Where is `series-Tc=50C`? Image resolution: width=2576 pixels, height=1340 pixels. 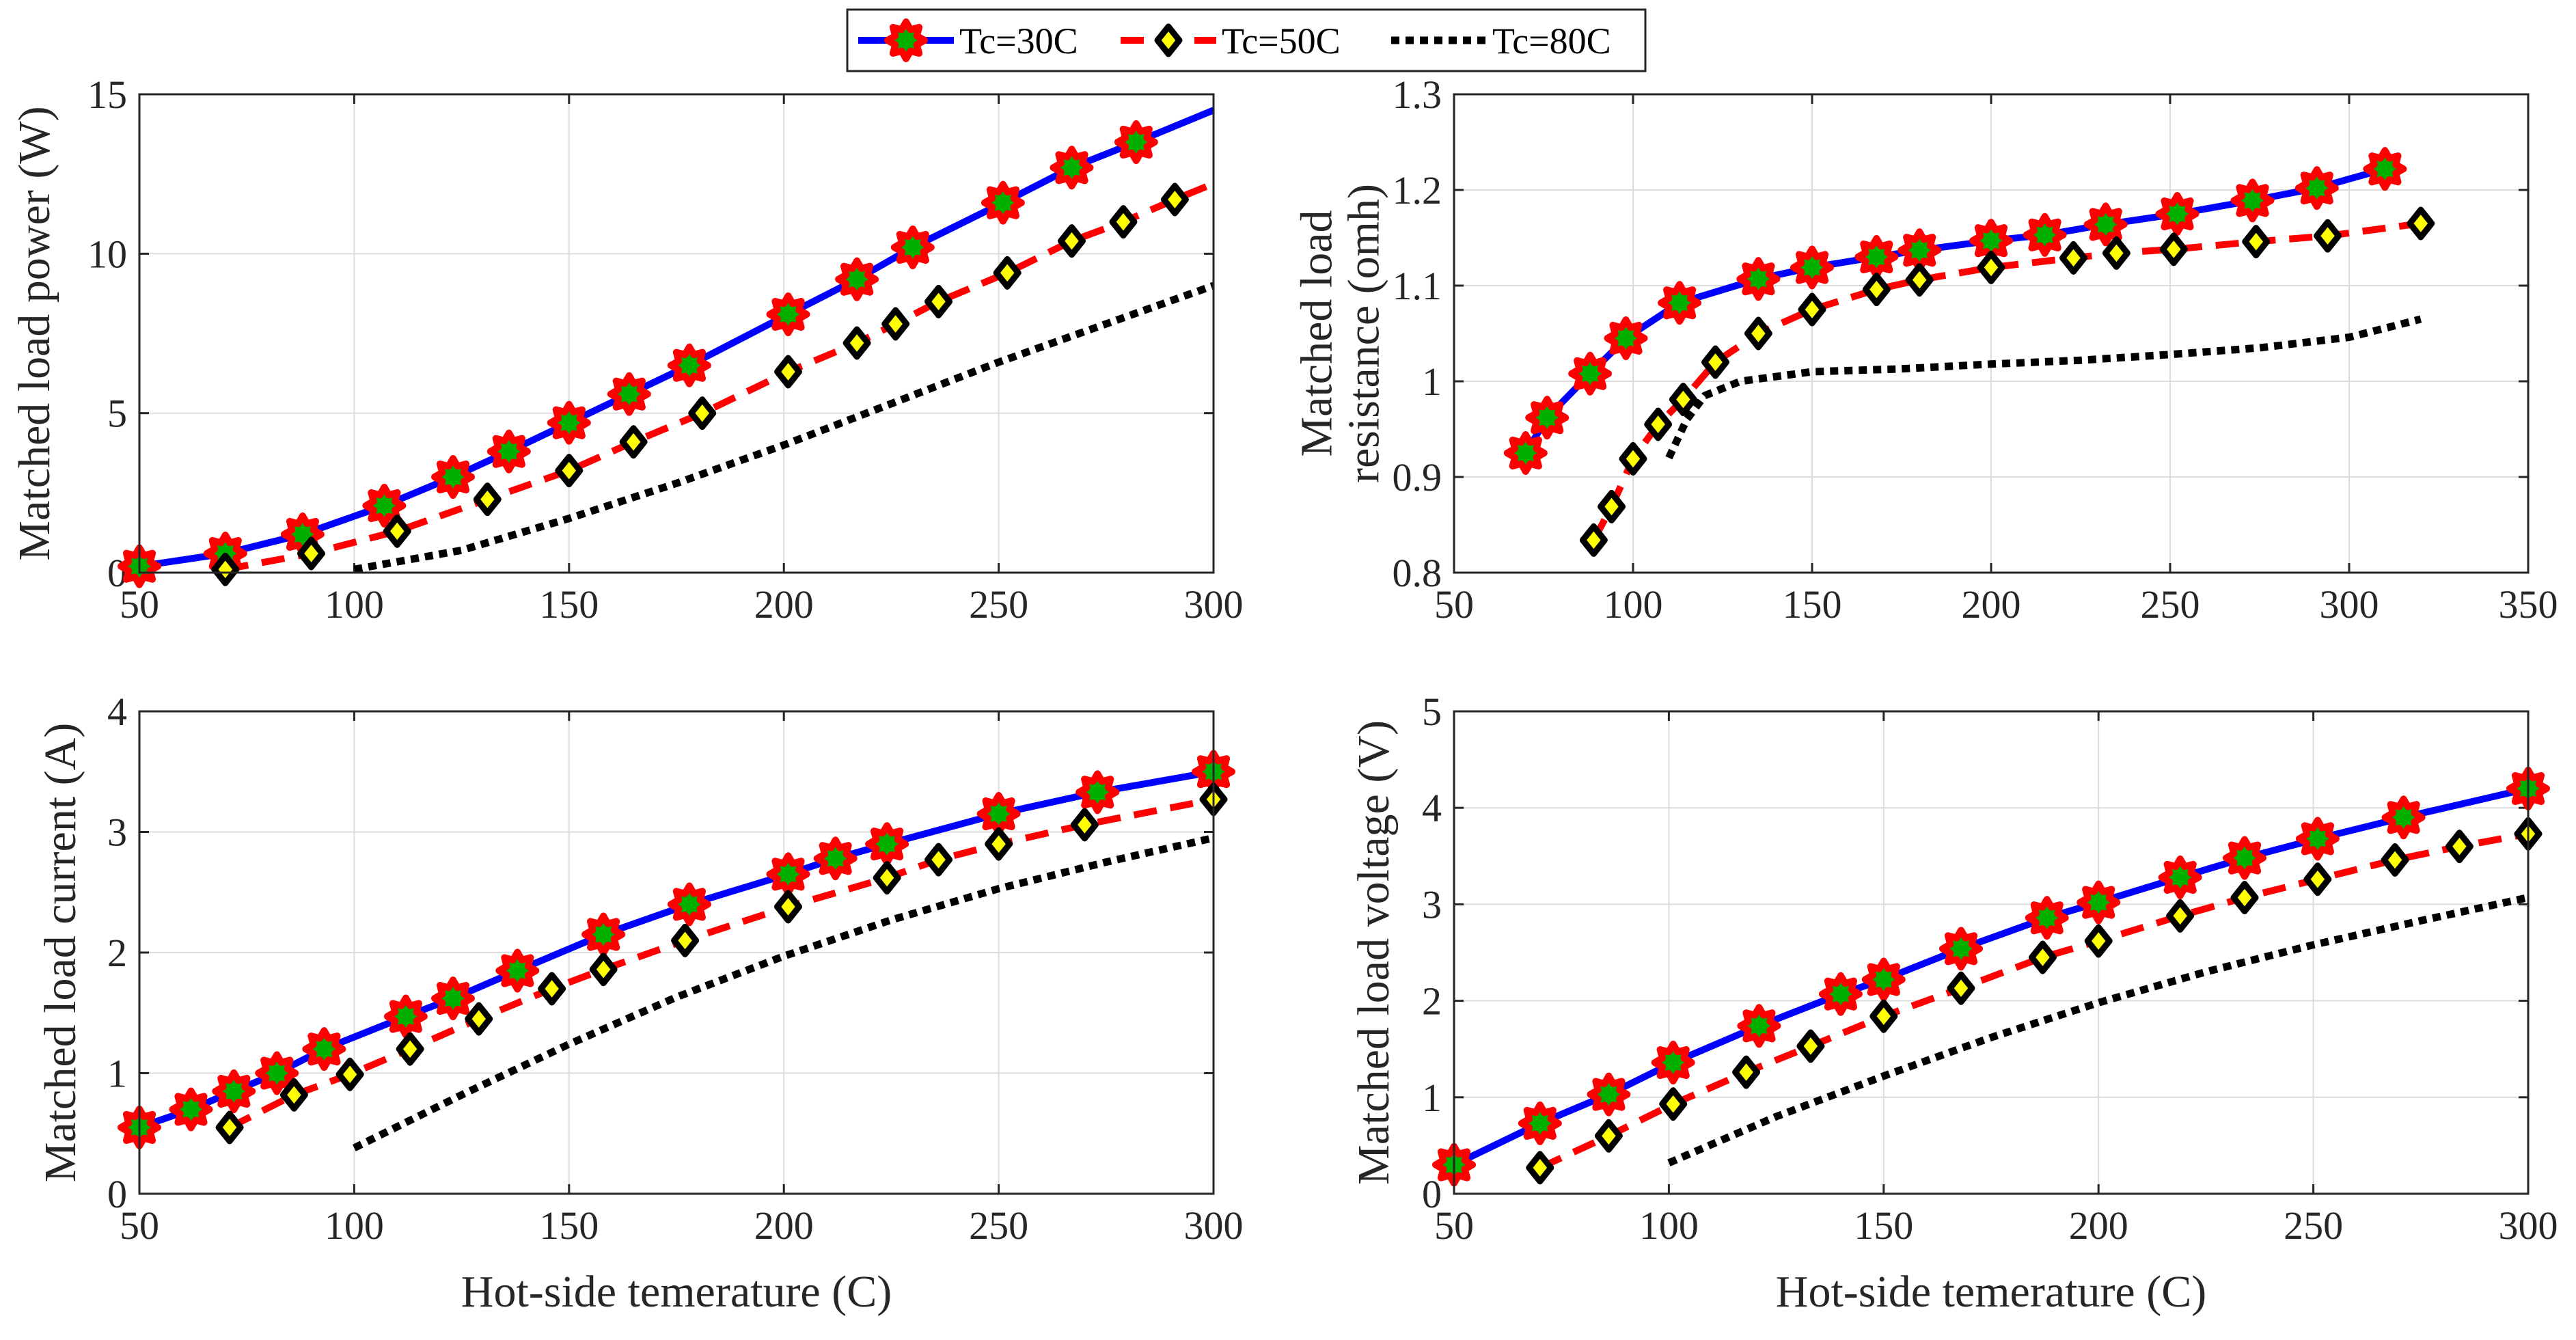 series-Tc=50C is located at coordinates (713, 383).